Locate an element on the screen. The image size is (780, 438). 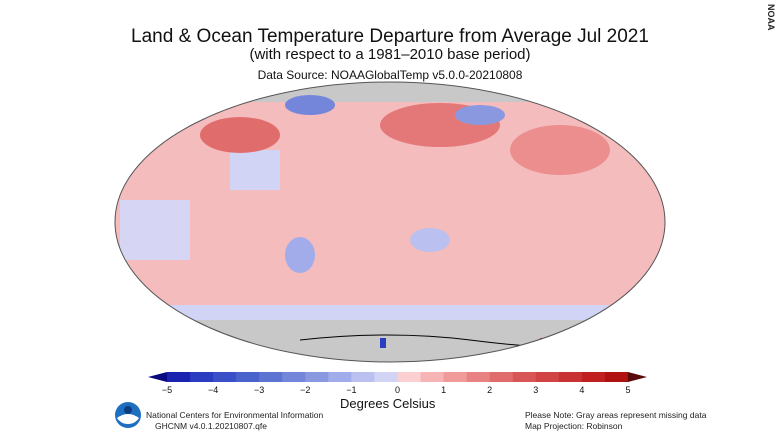
colorbar-tick-label: 1 is located at coordinates (444, 390).